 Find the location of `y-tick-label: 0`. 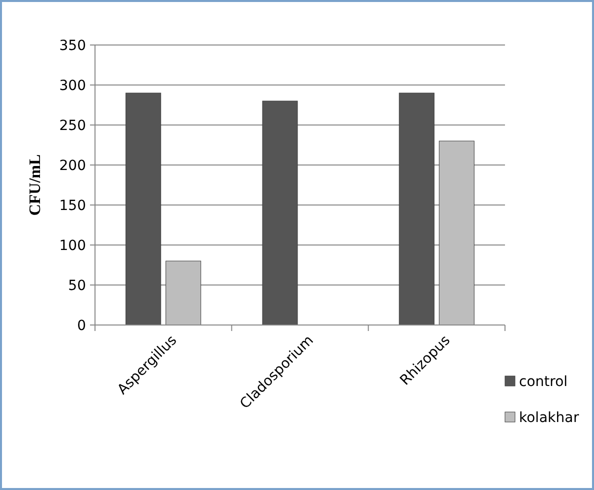

y-tick-label: 0 is located at coordinates (81, 326).